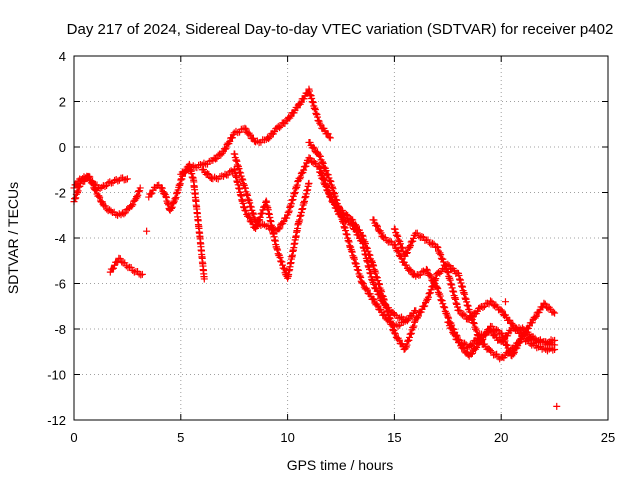  Describe the element at coordinates (62, 56) in the screenshot. I see `y-tick-label: 4` at that location.